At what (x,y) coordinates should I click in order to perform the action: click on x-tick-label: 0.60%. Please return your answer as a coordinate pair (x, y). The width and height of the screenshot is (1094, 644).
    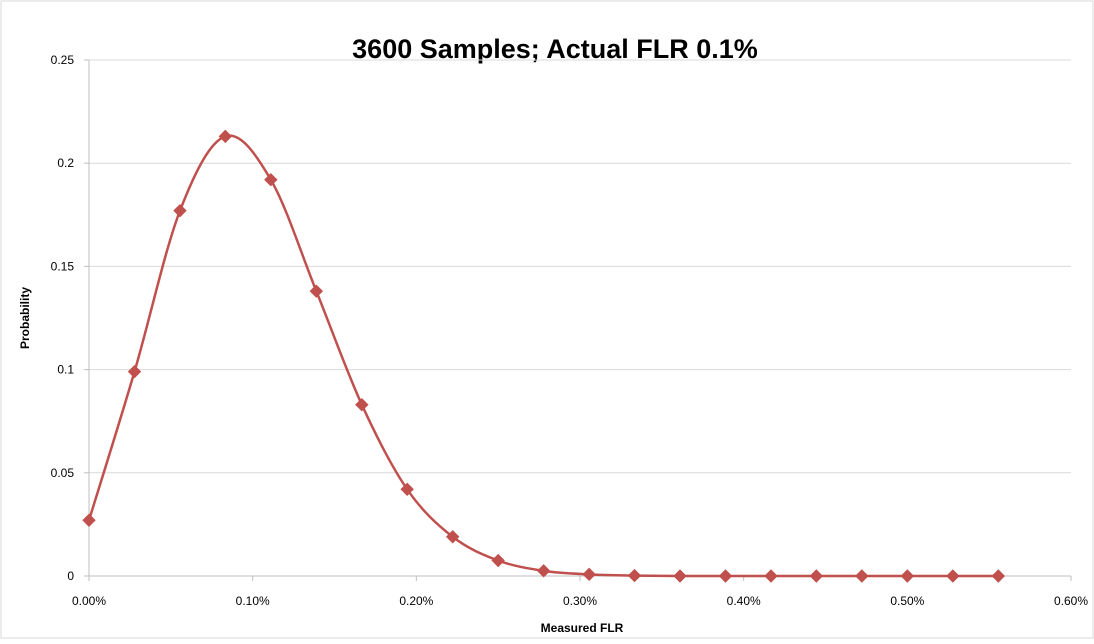
    Looking at the image, I should click on (1071, 601).